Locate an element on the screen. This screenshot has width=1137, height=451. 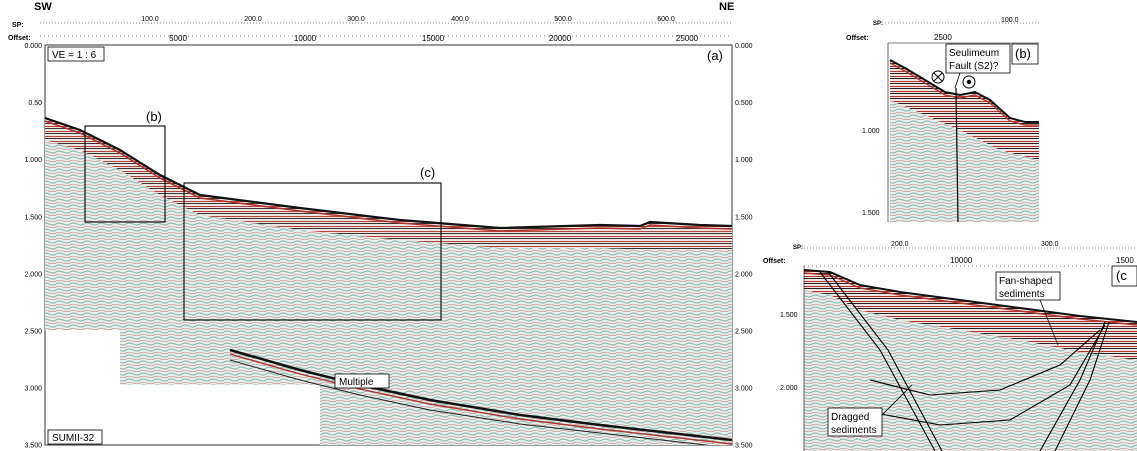
time-tick-left: 2.000 is located at coordinates (33, 274).